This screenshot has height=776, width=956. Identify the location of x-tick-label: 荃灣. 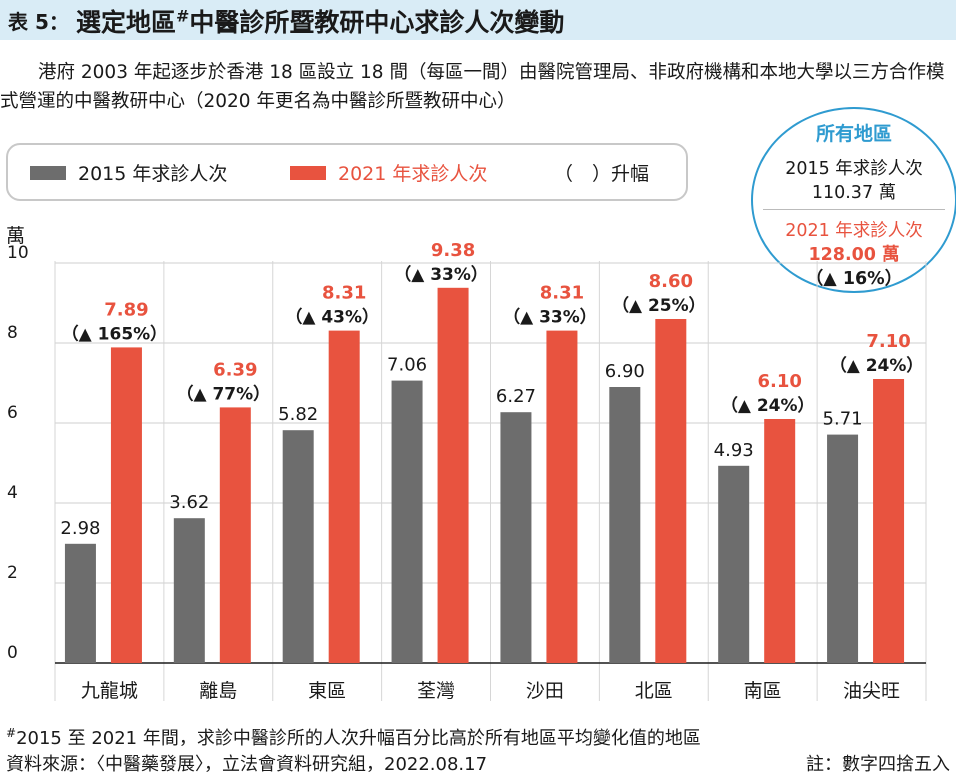
(436, 691).